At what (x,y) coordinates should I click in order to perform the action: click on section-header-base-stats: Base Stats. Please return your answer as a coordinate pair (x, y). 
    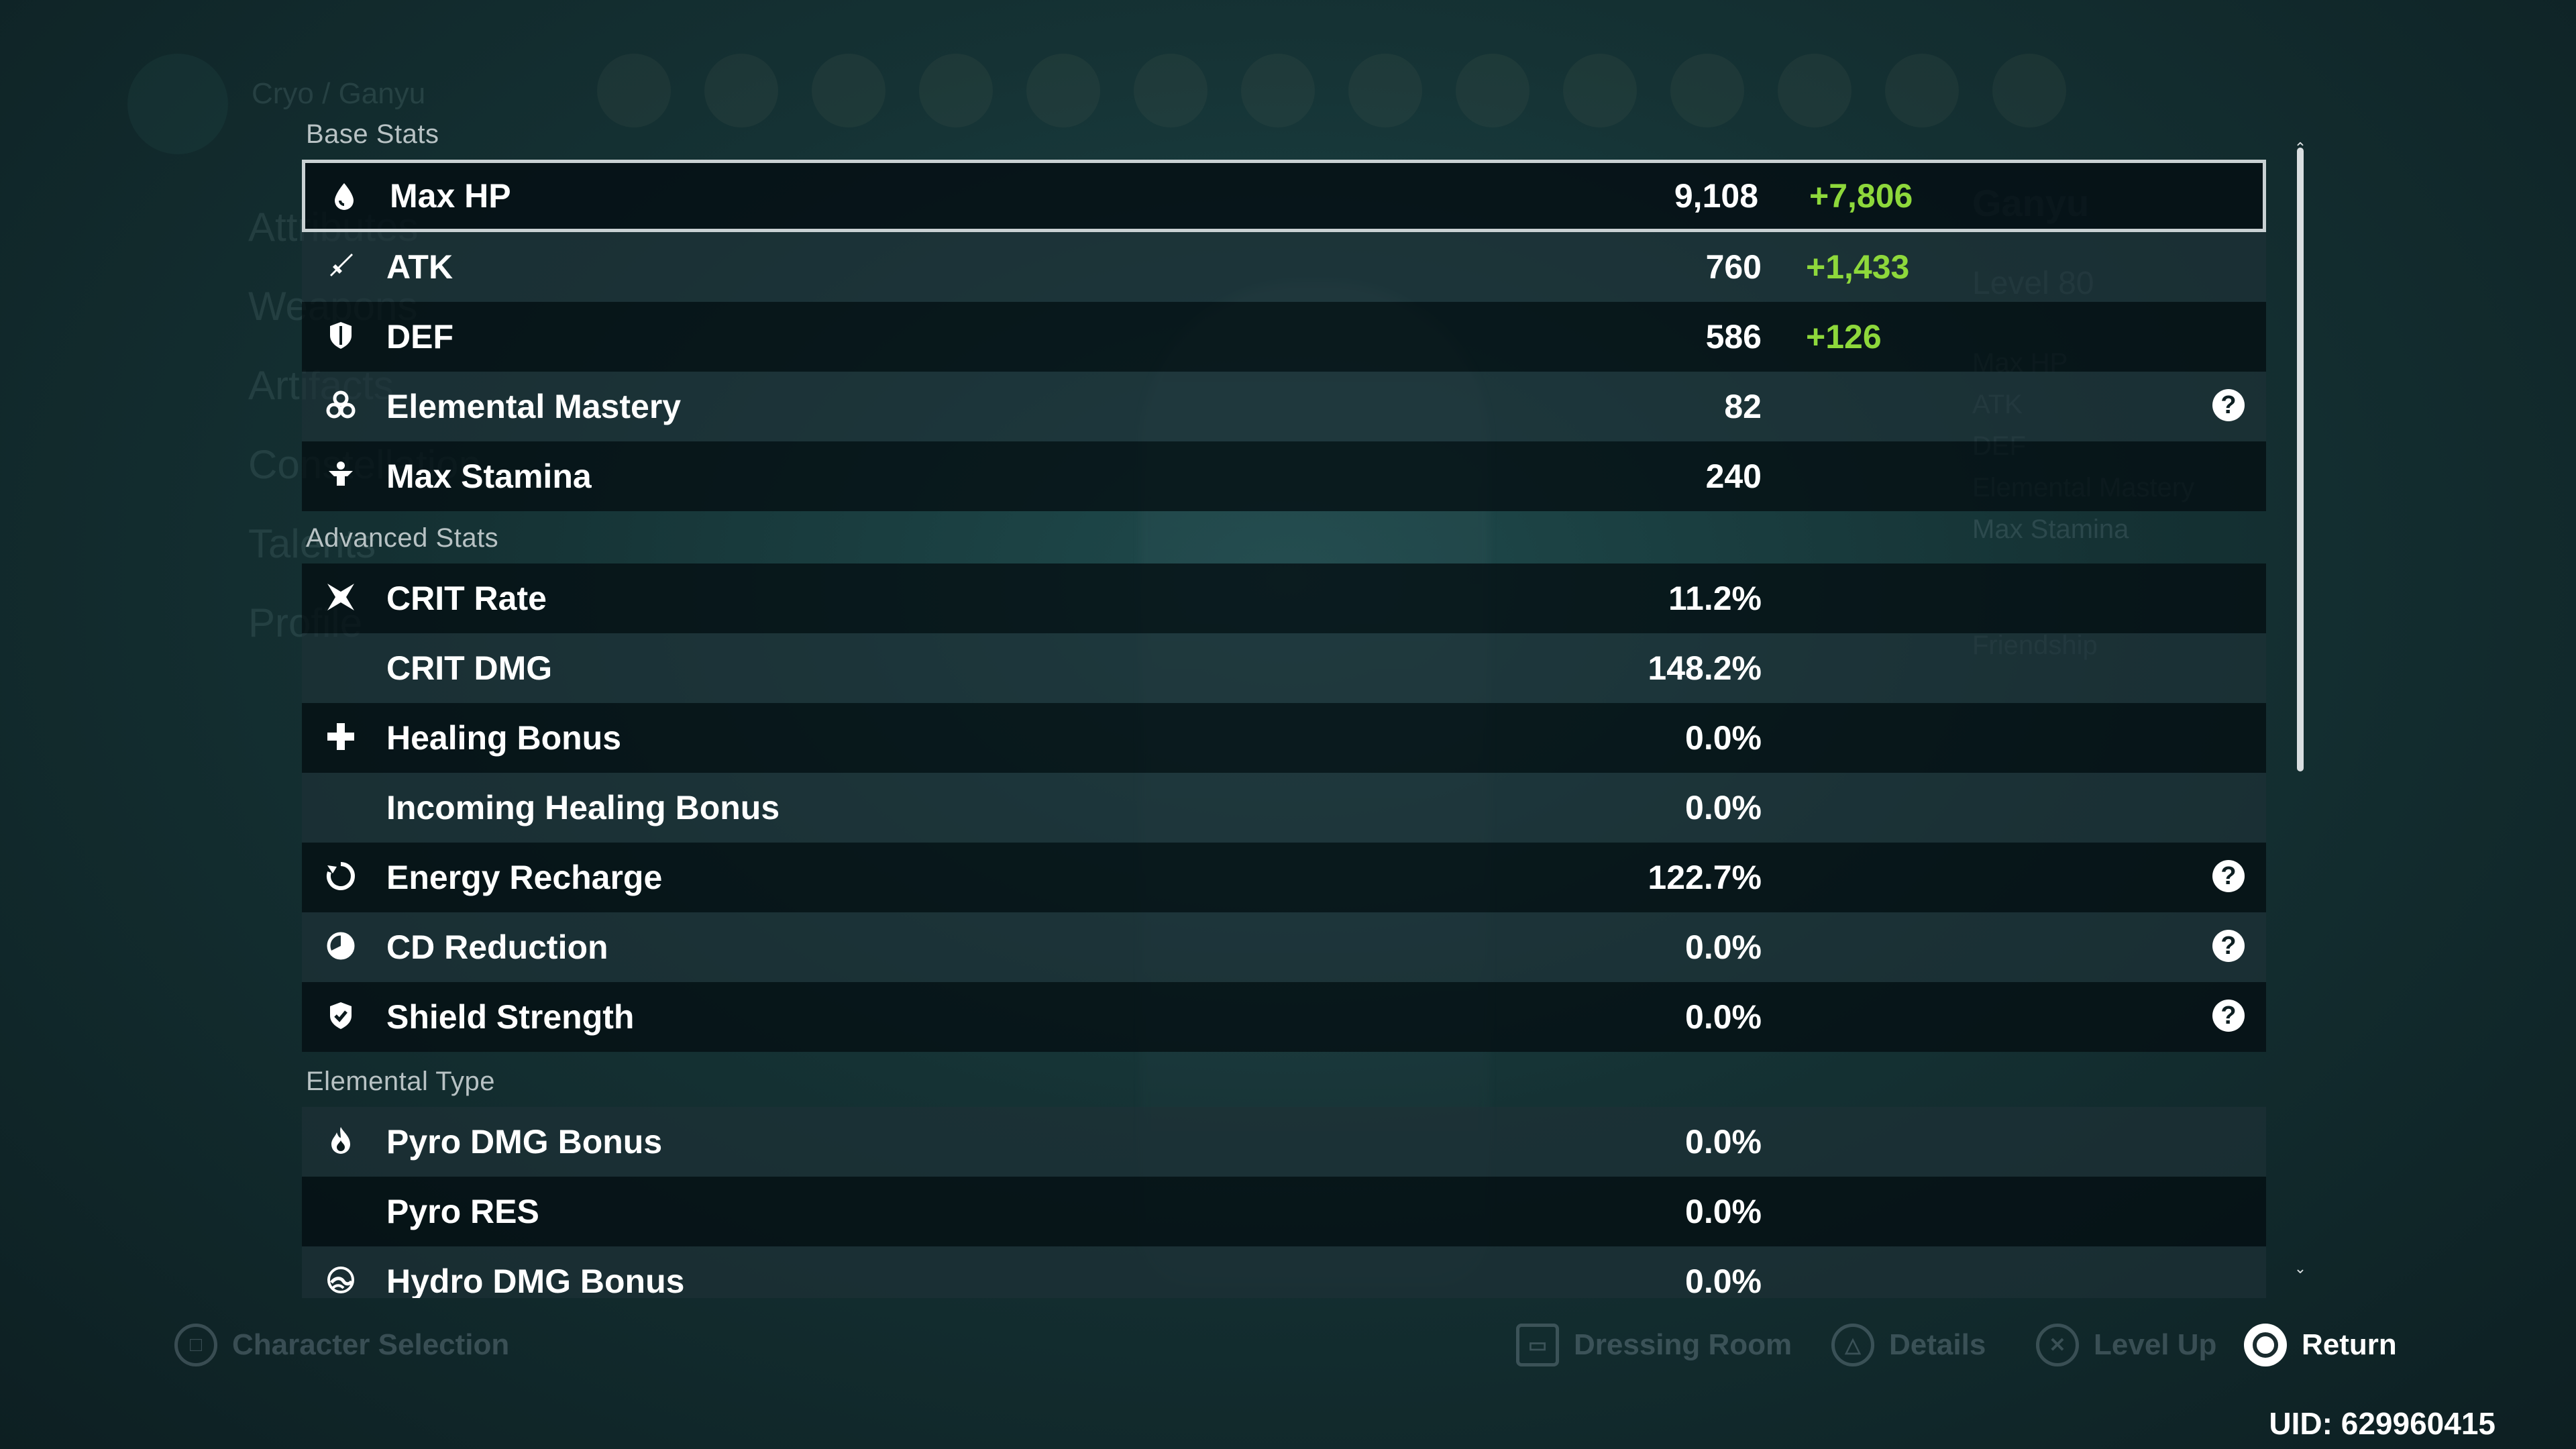
    Looking at the image, I should click on (372, 134).